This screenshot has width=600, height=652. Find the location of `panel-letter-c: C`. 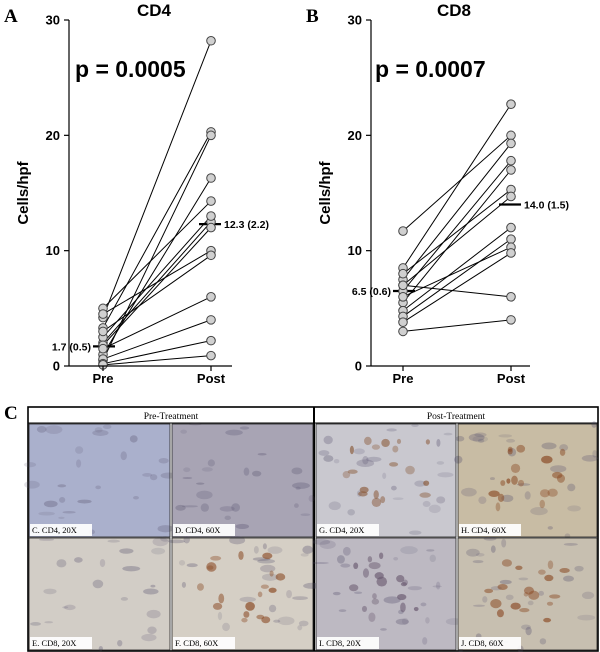

panel-letter-c: C is located at coordinates (11, 413).